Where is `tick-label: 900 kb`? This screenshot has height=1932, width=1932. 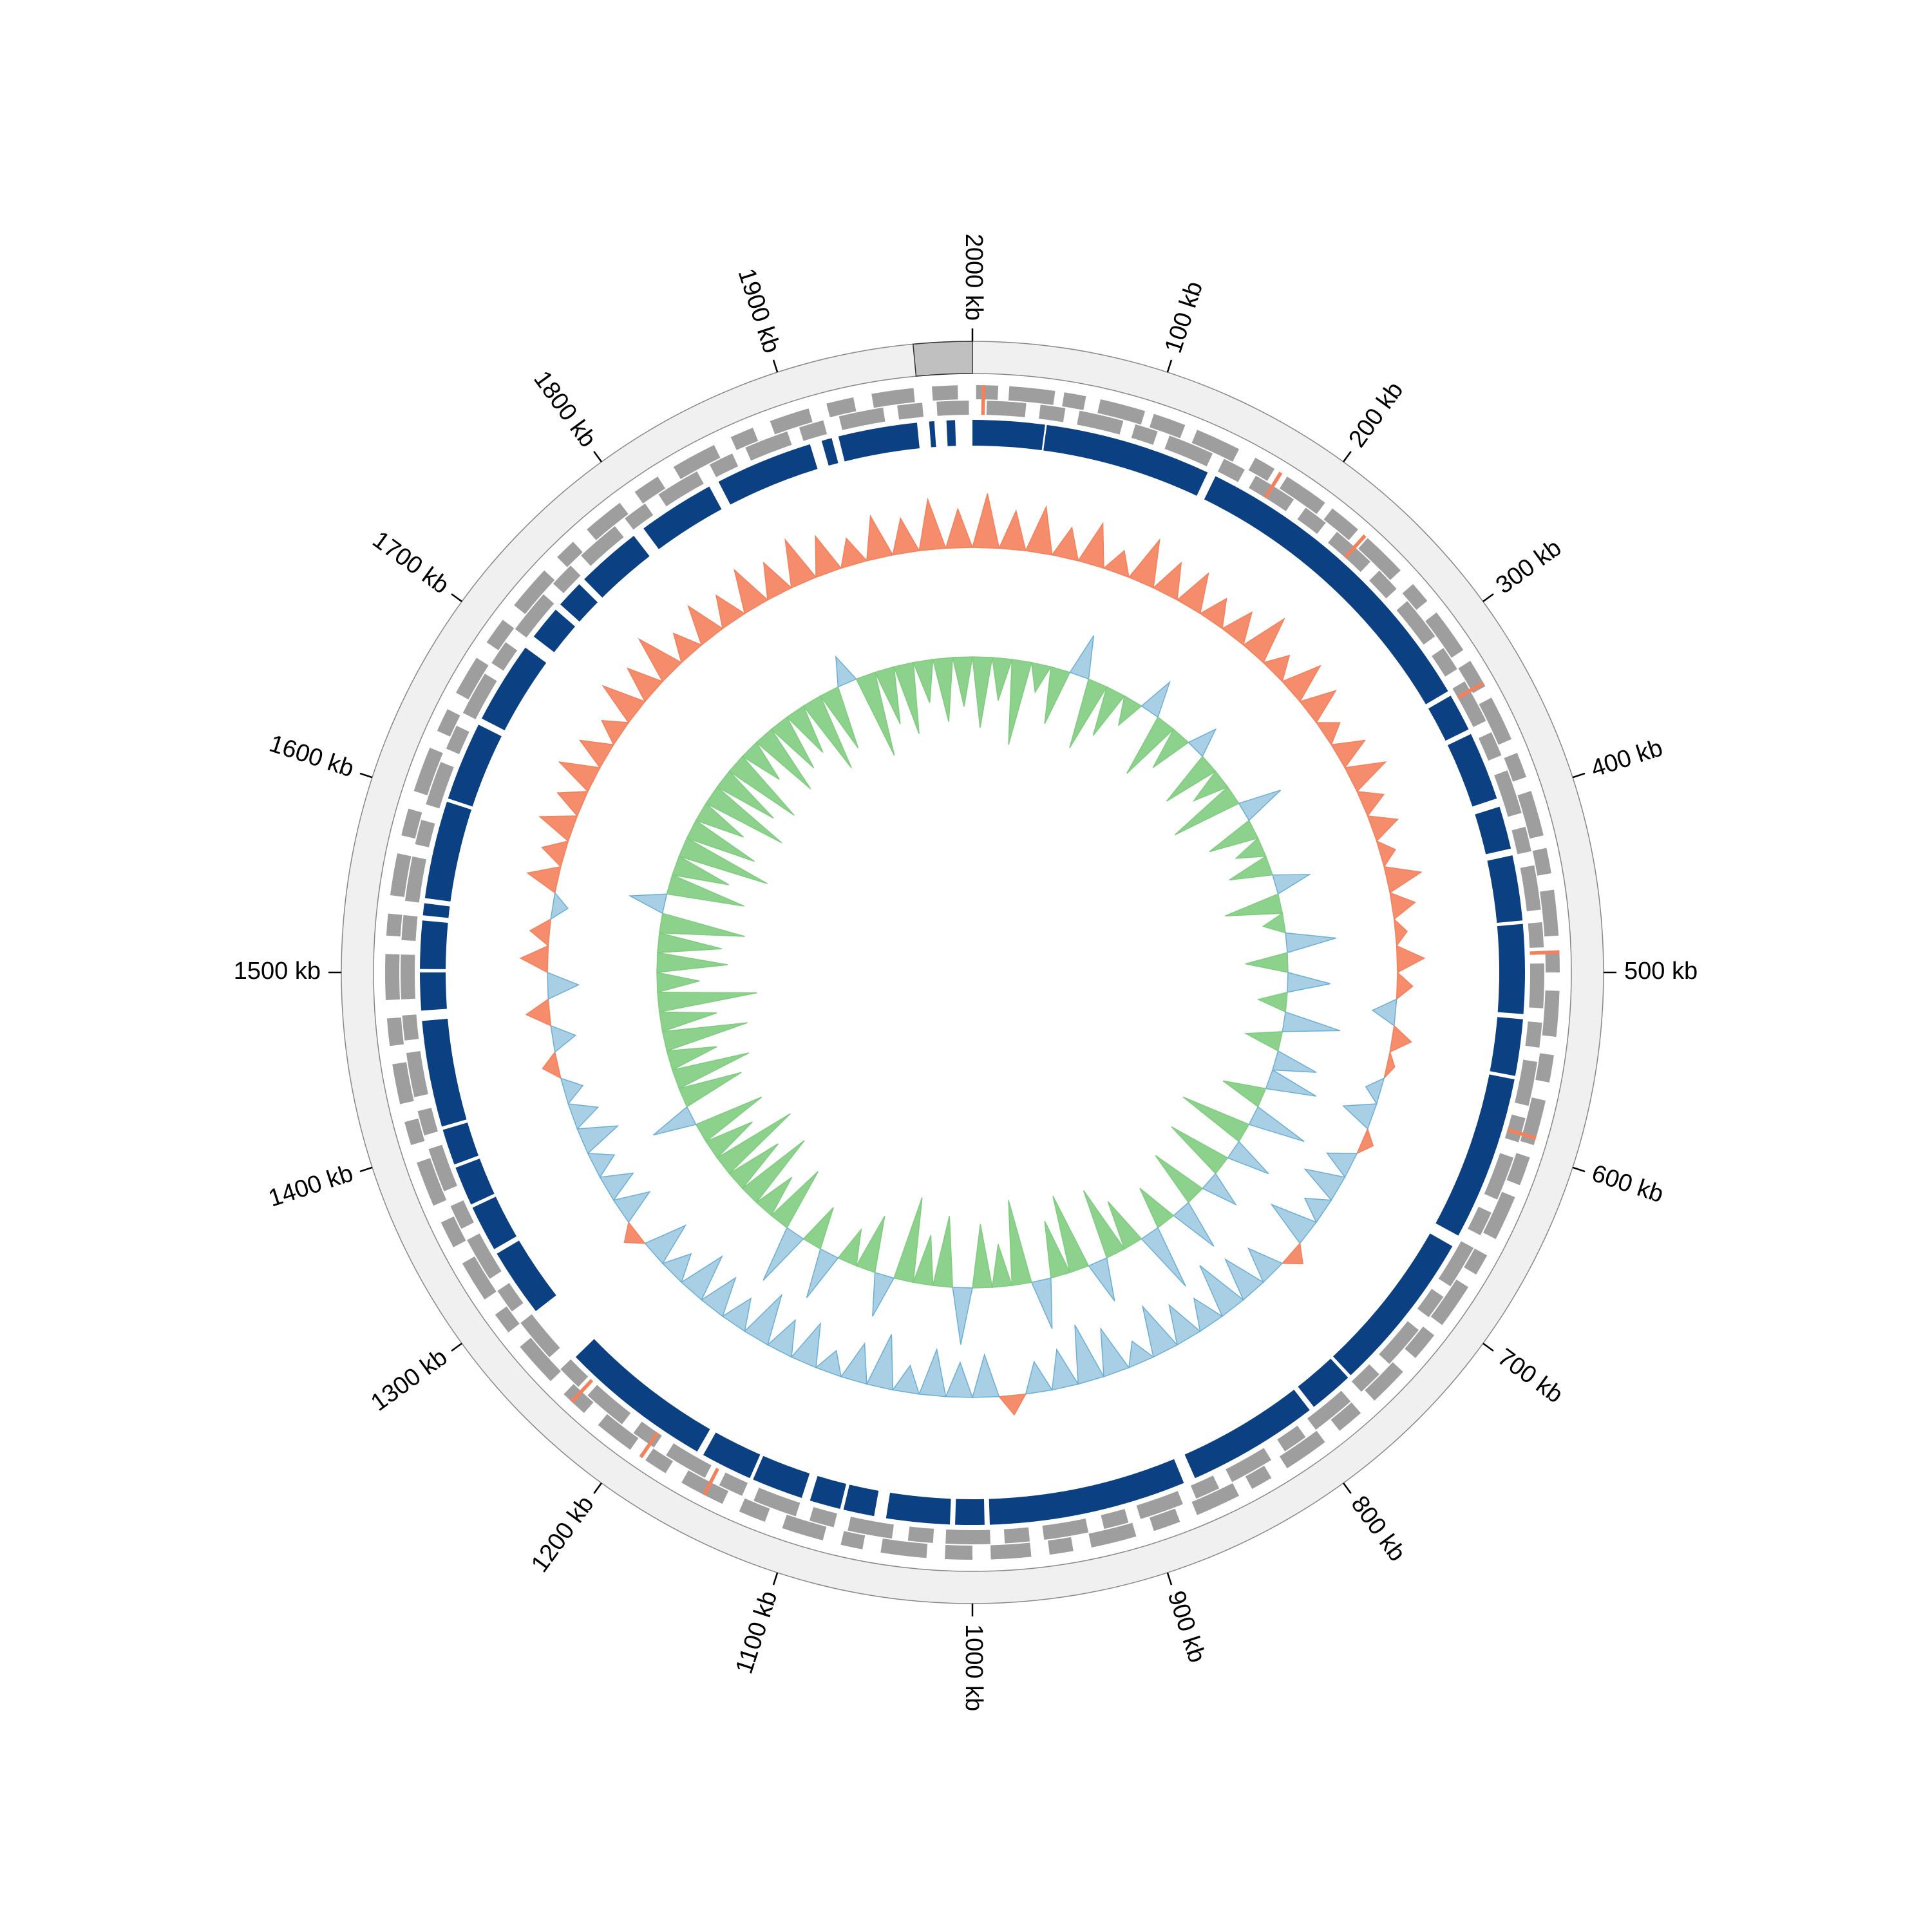 tick-label: 900 kb is located at coordinates (1187, 1626).